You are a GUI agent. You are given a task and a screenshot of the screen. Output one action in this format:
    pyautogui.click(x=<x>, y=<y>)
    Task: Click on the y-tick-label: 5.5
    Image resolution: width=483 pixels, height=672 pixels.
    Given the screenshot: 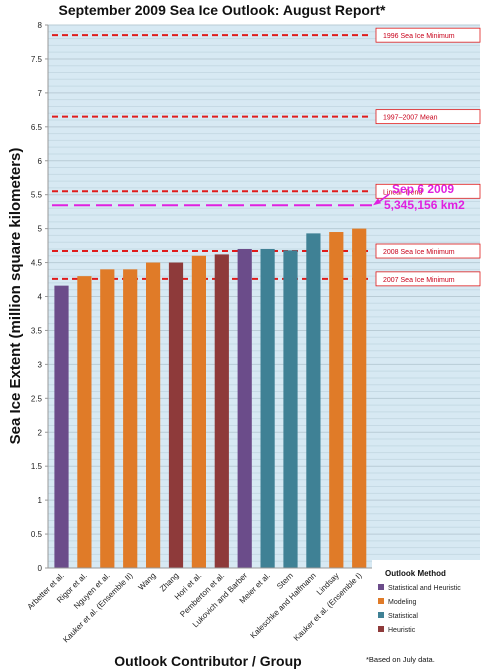 What is the action you would take?
    pyautogui.click(x=37, y=195)
    